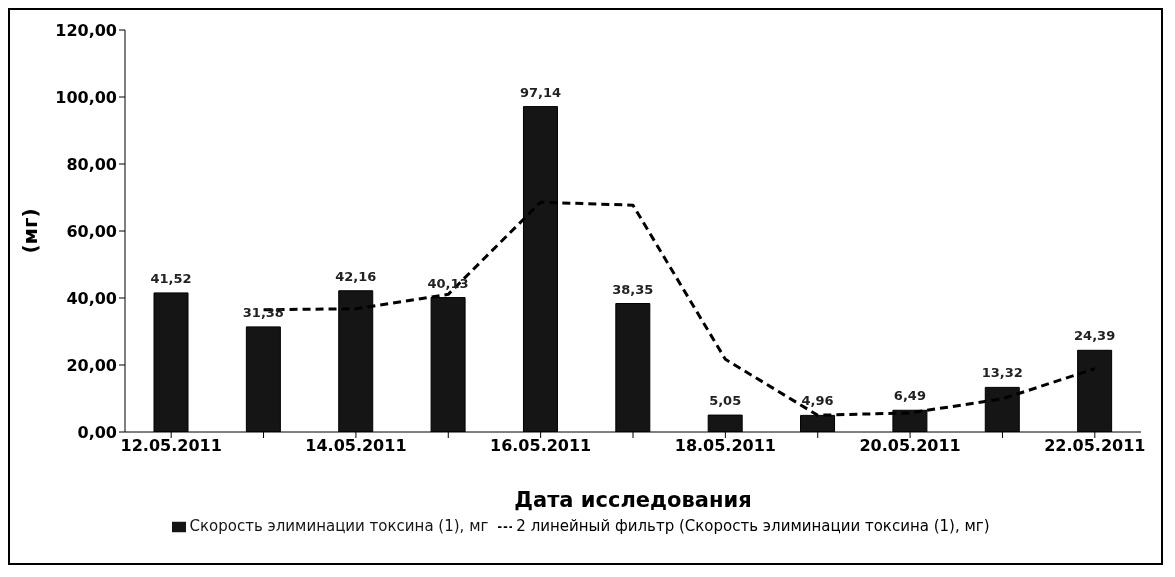 This screenshot has height=577, width=1175. Describe the element at coordinates (91, 365) in the screenshot. I see `y-tick-label: 20,00` at that location.